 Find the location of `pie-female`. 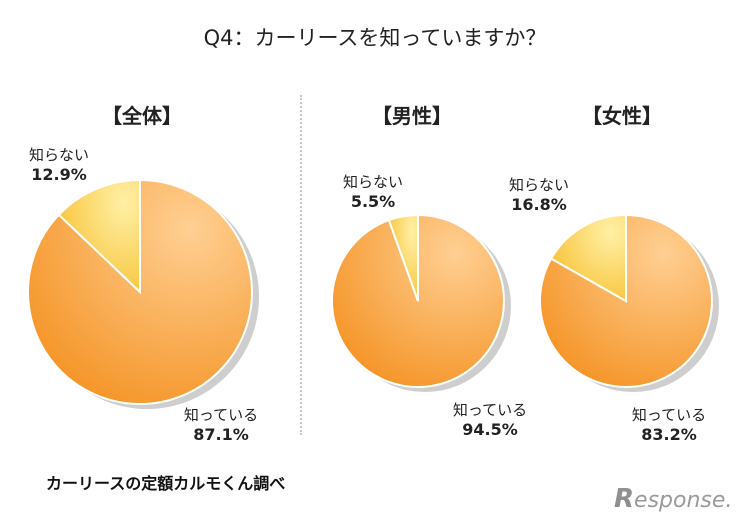

pie-female is located at coordinates (629, 302).